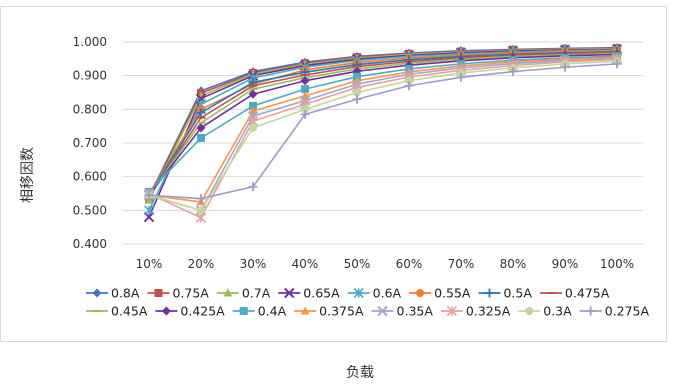 Image resolution: width=675 pixels, height=387 pixels. What do you see at coordinates (149, 264) in the screenshot?
I see `x-tick-label: 10%` at bounding box center [149, 264].